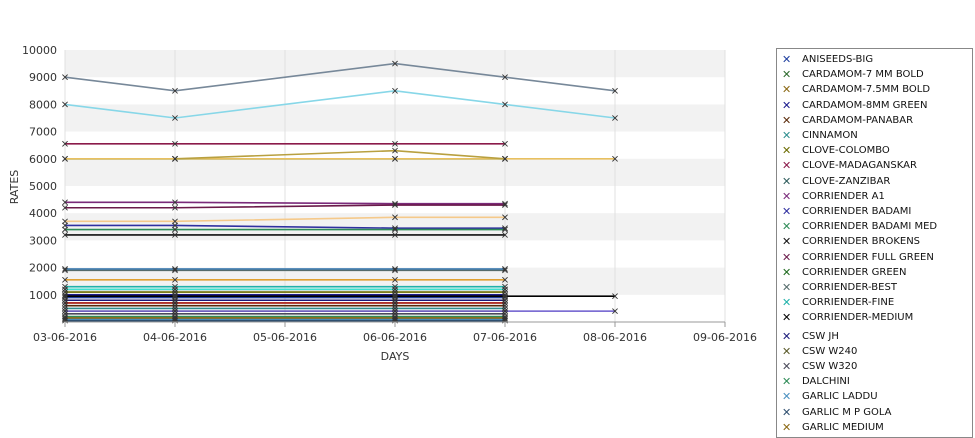 The image size is (975, 438). Describe the element at coordinates (14, 187) in the screenshot. I see `y-axis-title: RATES` at that location.